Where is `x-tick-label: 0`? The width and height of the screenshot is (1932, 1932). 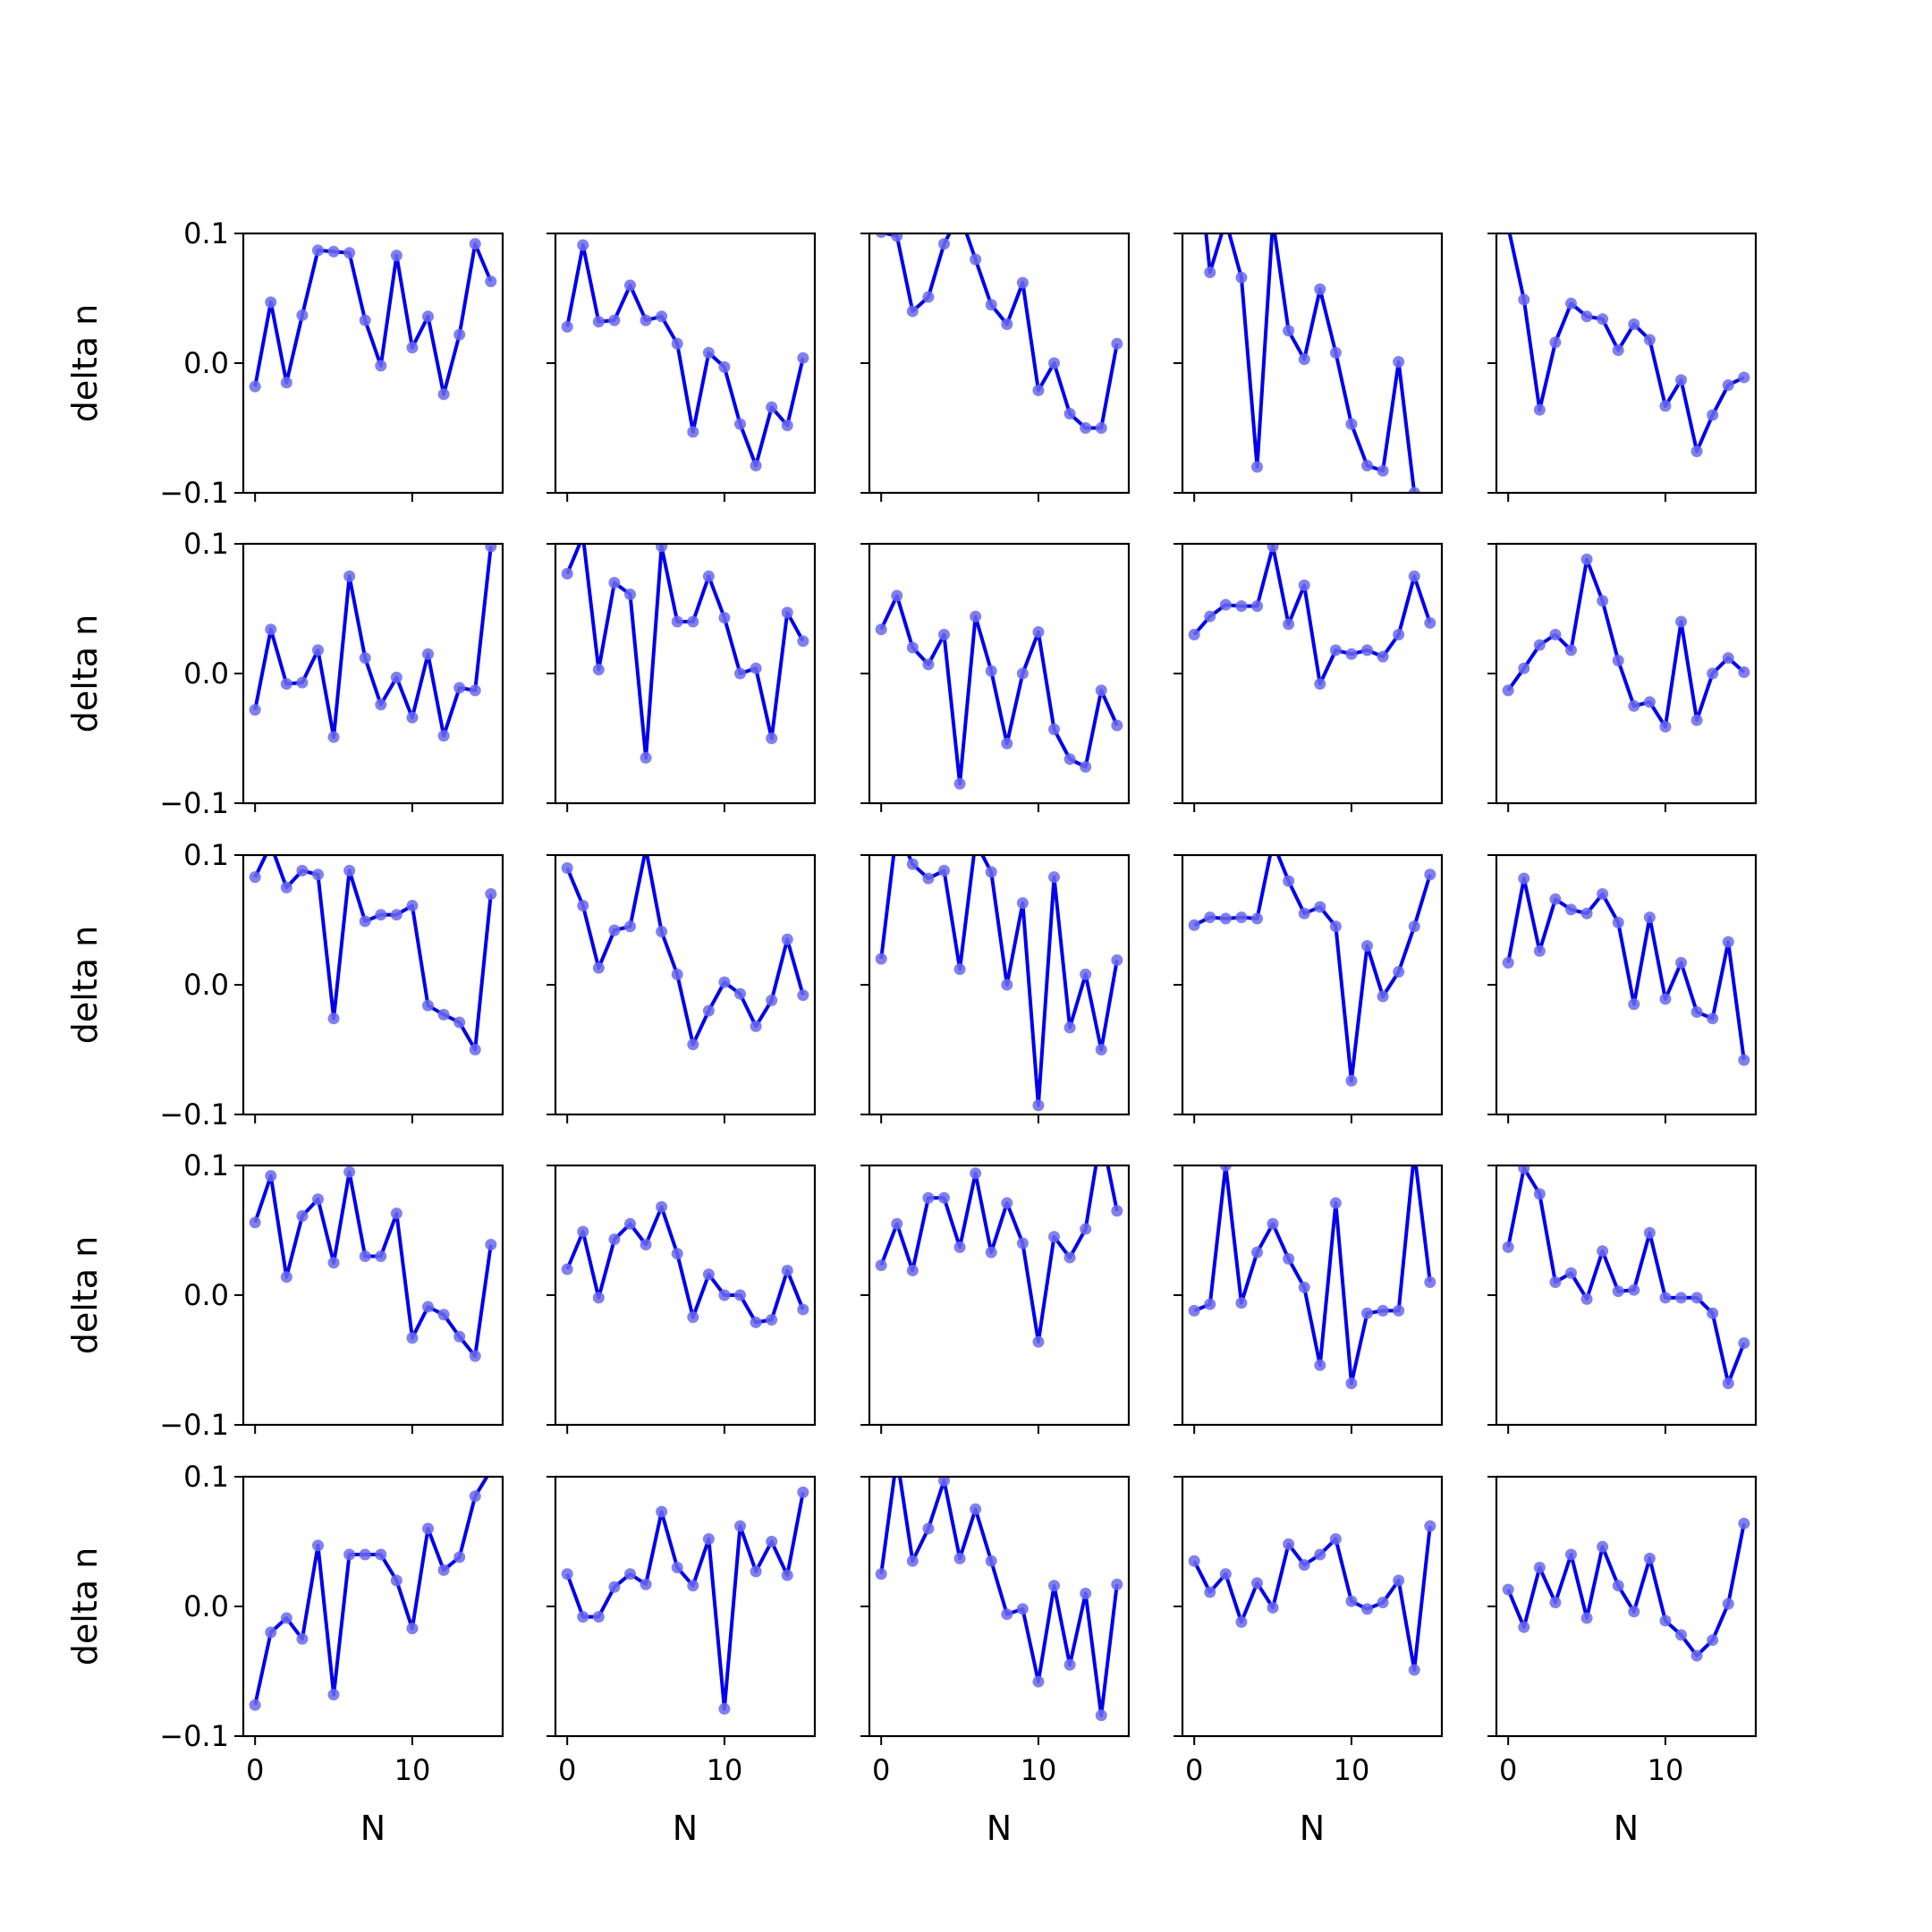
x-tick-label: 0 is located at coordinates (255, 1770).